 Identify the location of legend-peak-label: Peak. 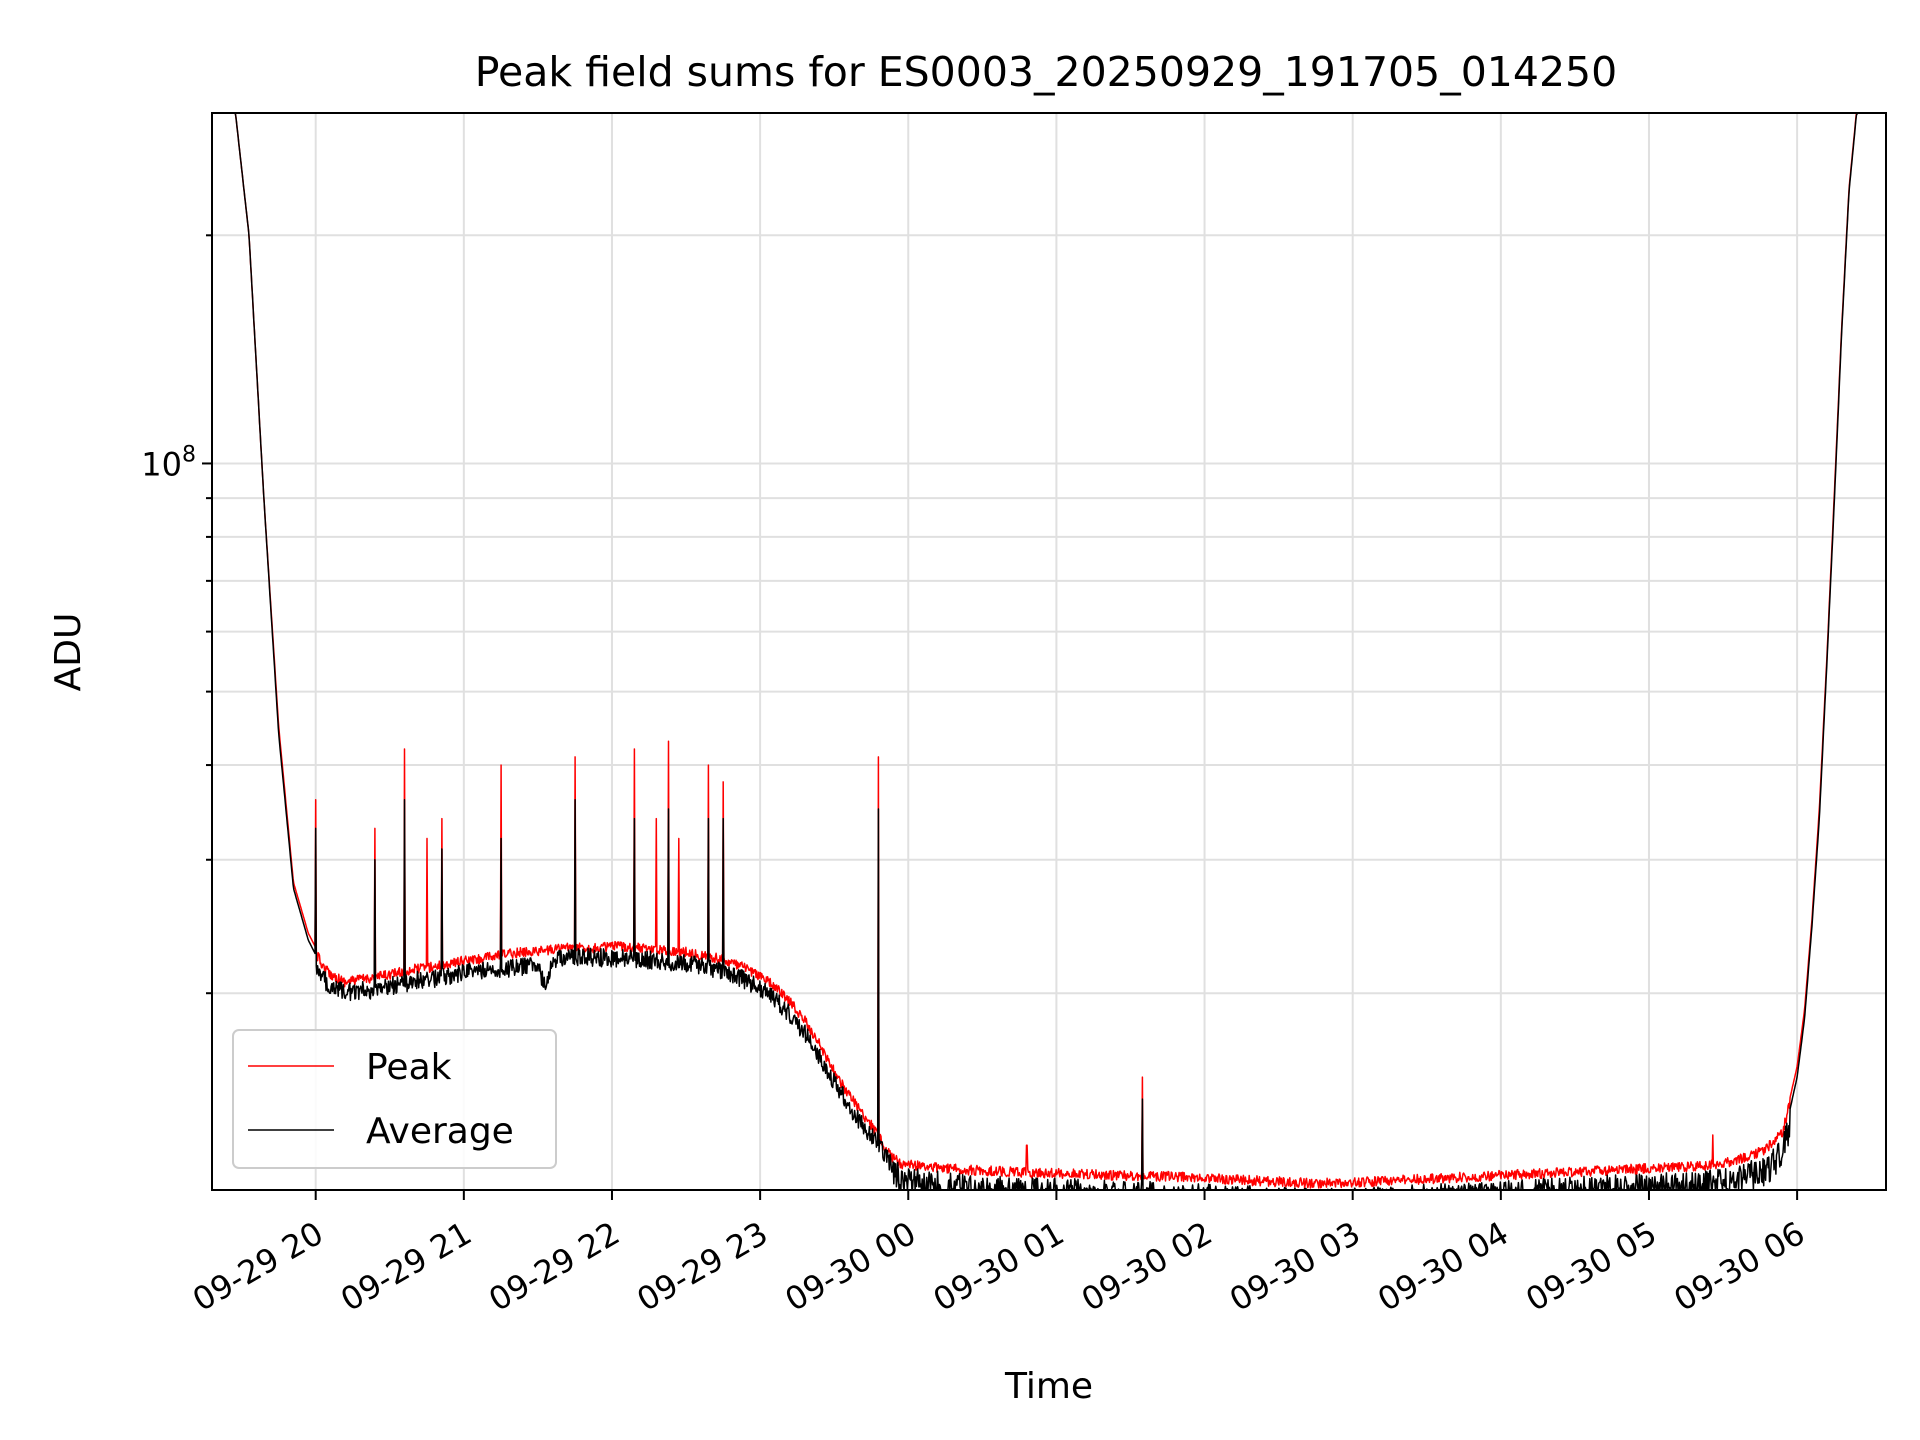
(409, 1067).